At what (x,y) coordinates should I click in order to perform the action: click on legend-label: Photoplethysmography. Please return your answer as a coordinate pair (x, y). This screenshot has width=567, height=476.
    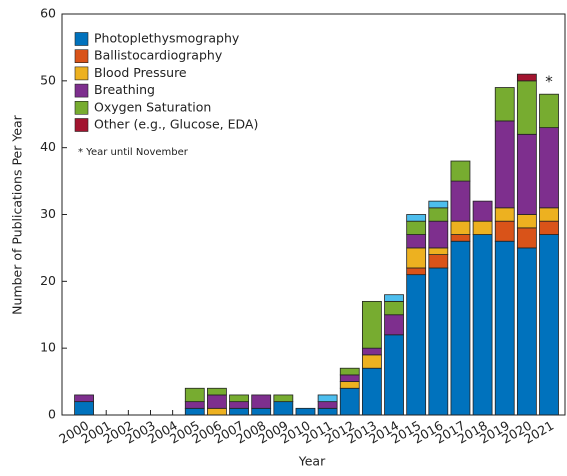
    Looking at the image, I should click on (167, 38).